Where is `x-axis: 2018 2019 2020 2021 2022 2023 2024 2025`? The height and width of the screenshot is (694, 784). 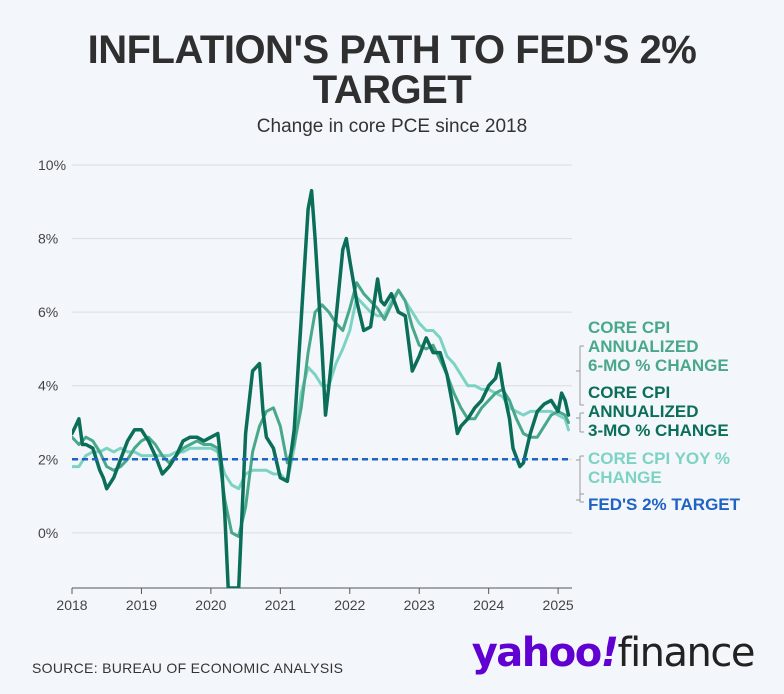
x-axis: 2018 2019 2020 2021 2022 2023 2024 2025 is located at coordinates (315, 600).